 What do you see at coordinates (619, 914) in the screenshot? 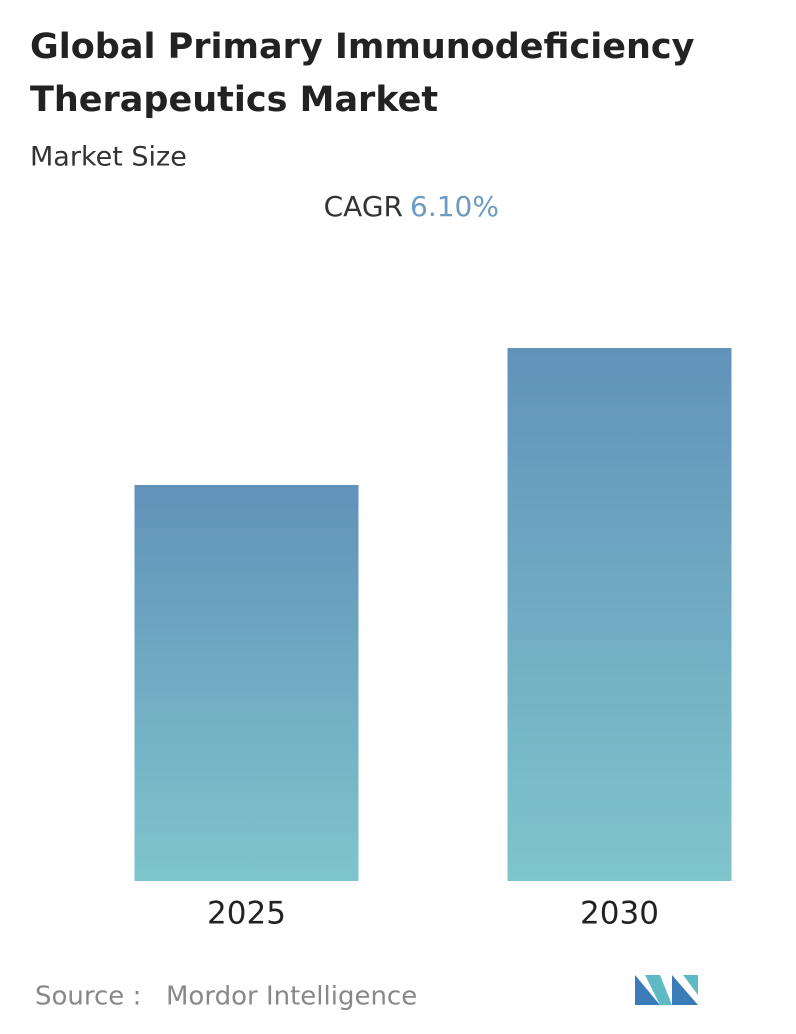
I see `x-tick-label: 2030` at bounding box center [619, 914].